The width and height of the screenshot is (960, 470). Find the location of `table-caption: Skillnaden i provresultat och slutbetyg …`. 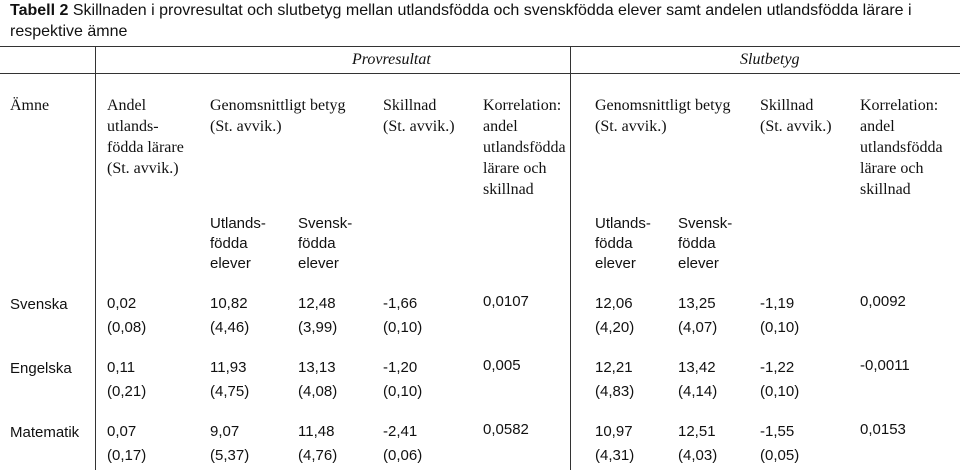

table-caption: Skillnaden i provresultat och slutbetyg … is located at coordinates (461, 21).